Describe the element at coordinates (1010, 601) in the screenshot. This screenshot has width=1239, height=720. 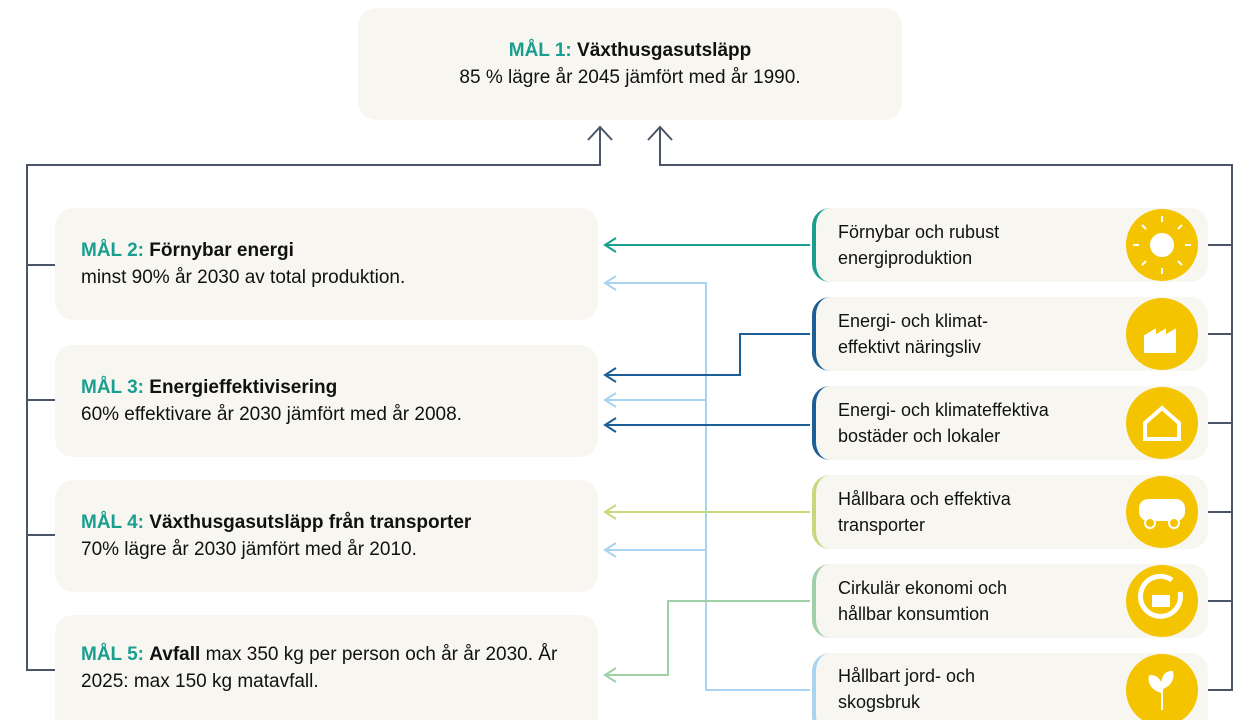
I see `strategy: Cirkulär ekonomi och hållbar konsumtion` at that location.